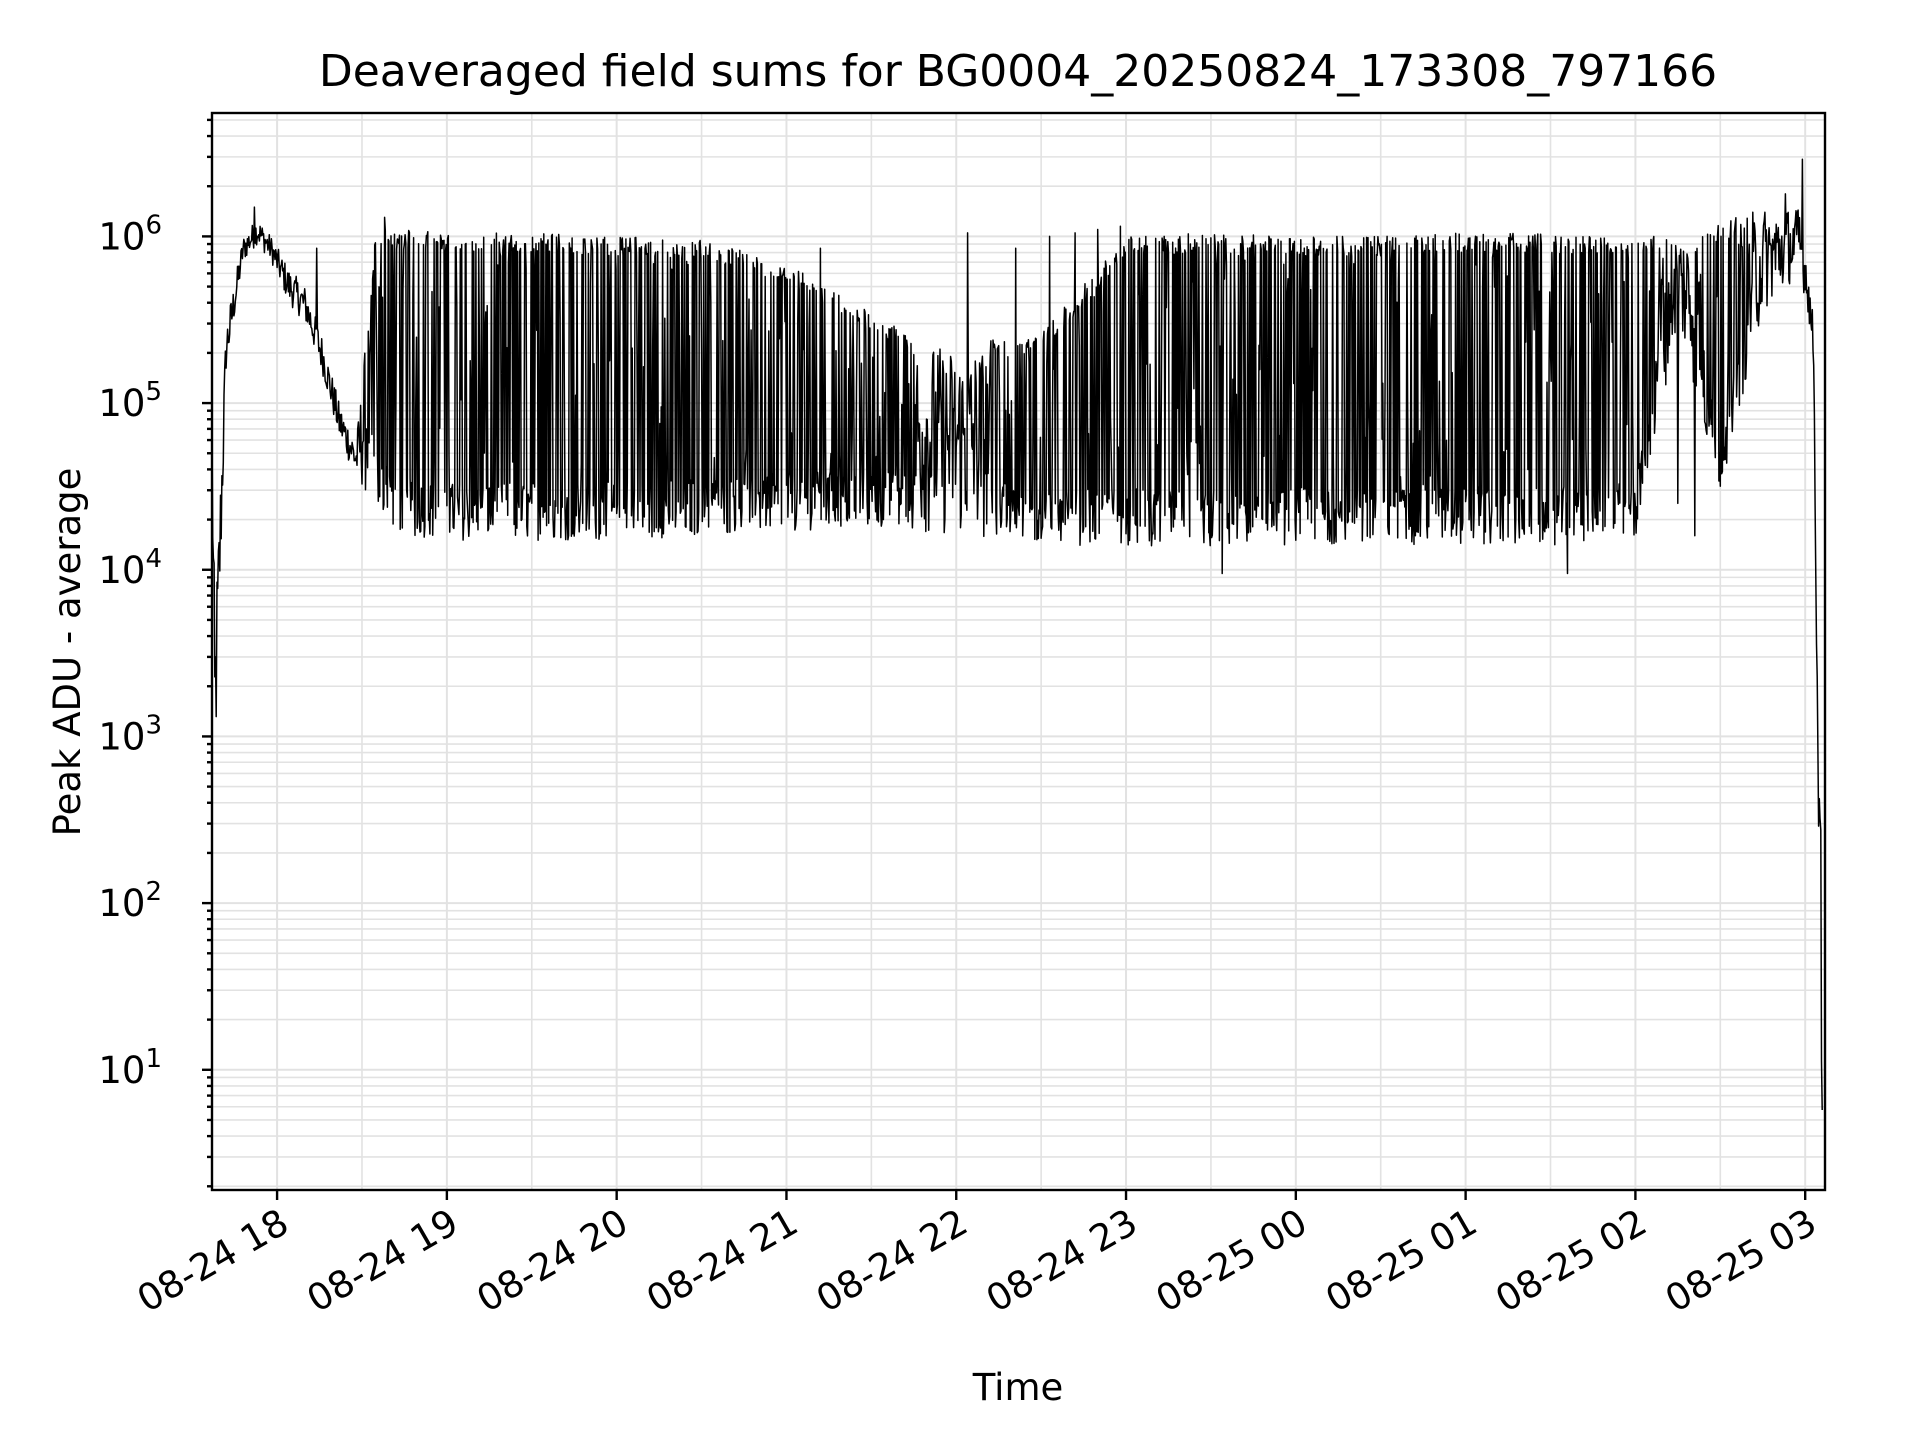  I want to click on y-tick-label: 106, so click(130, 234).